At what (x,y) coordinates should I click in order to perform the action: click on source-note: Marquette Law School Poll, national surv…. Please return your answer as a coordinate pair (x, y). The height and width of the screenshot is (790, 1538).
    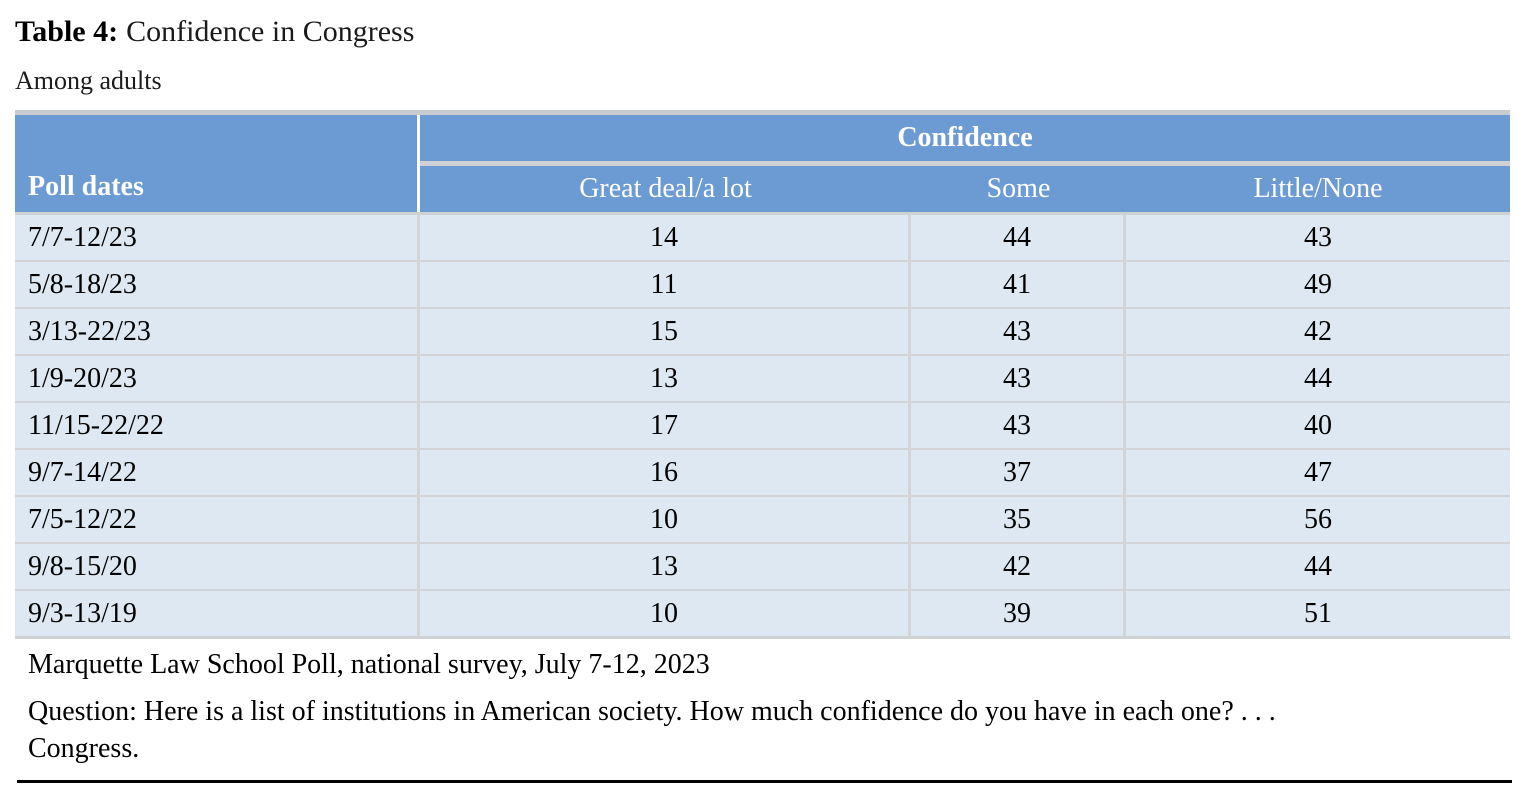
    Looking at the image, I should click on (369, 664).